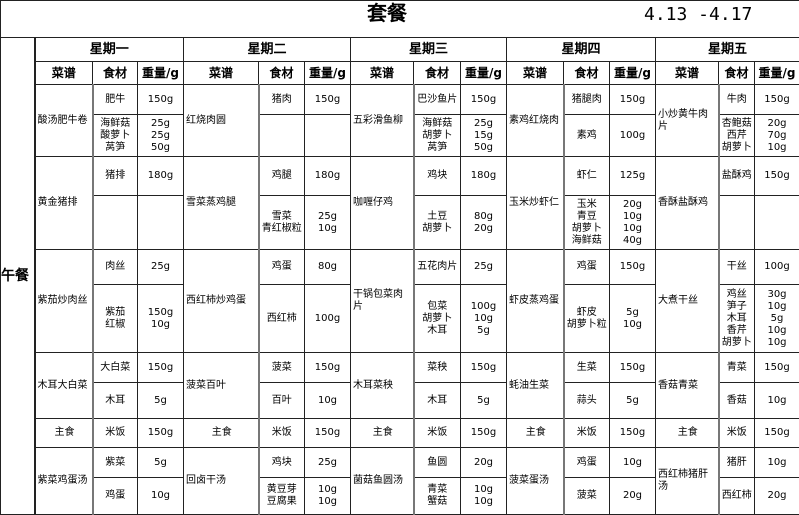 The image size is (799, 515). Describe the element at coordinates (382, 481) in the screenshot. I see `dish-name: 菌菇鱼圆汤` at that location.